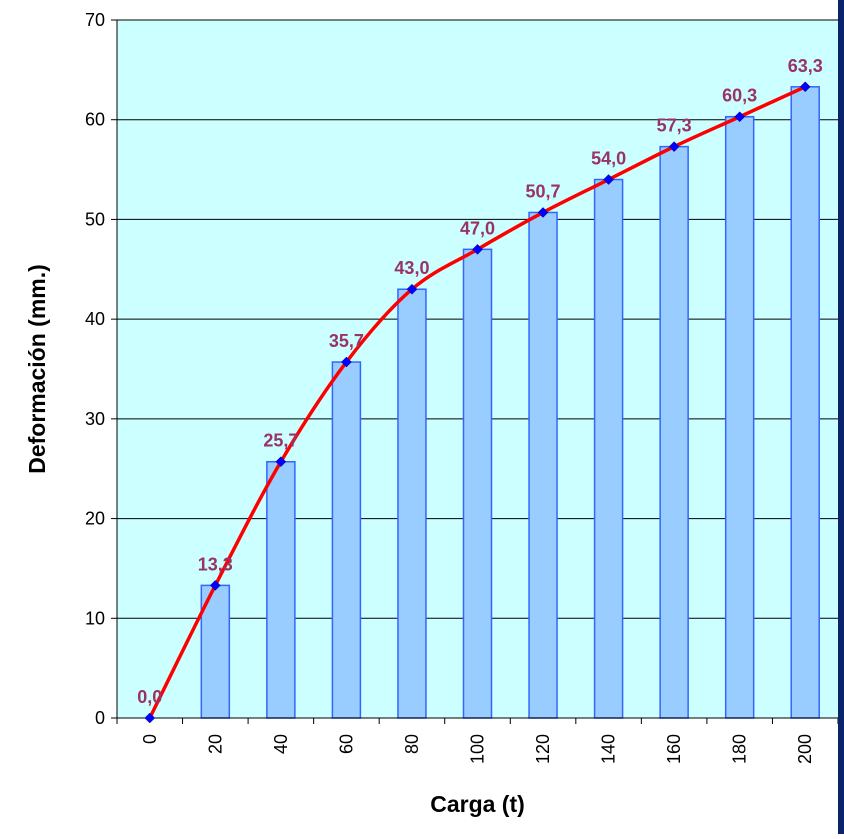  What do you see at coordinates (346, 341) in the screenshot?
I see `data-label: 35,7` at bounding box center [346, 341].